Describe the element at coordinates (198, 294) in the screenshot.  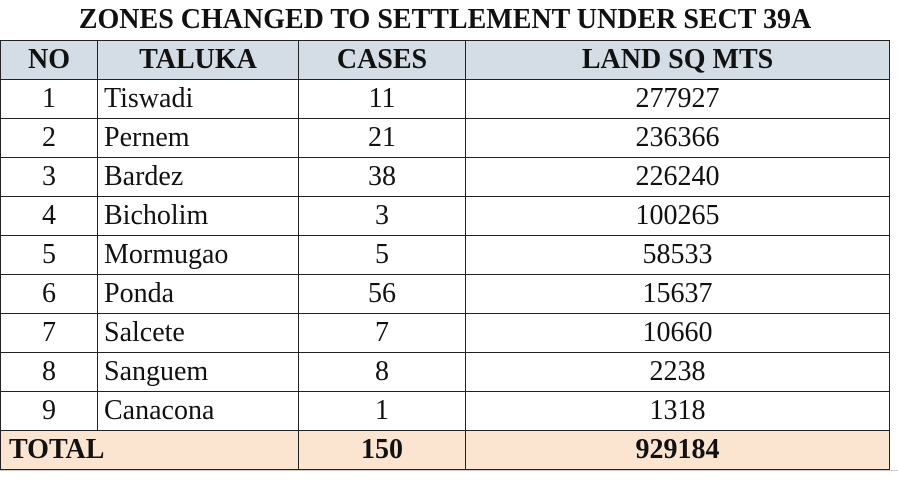
I see `cell: Ponda` at that location.